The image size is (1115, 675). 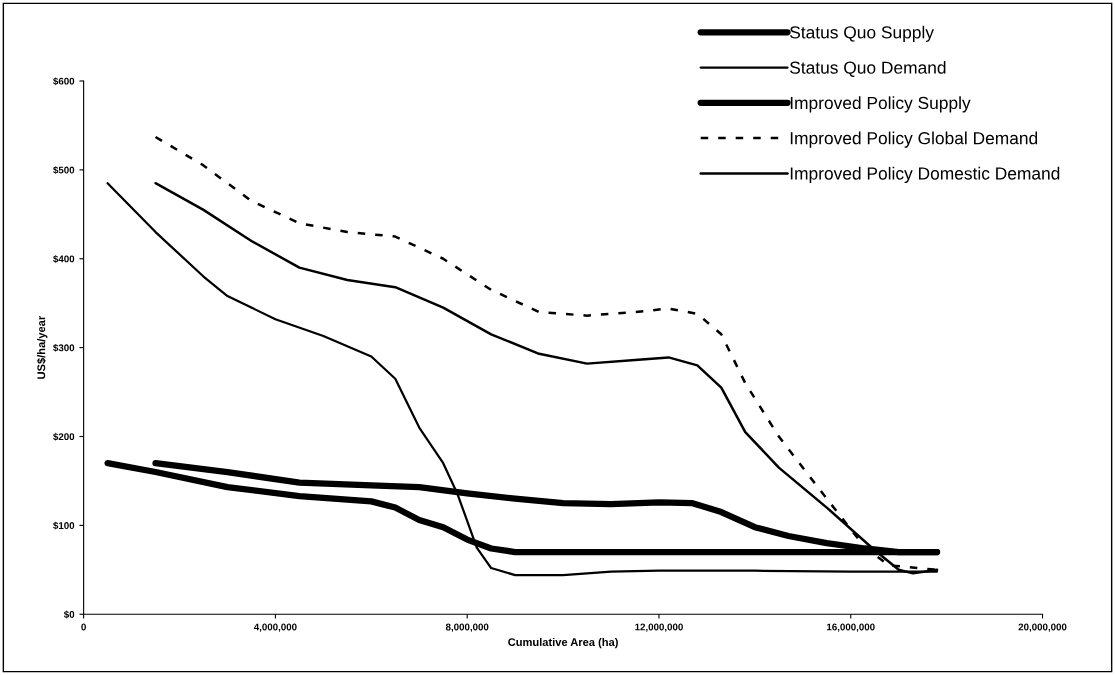 What do you see at coordinates (659, 627) in the screenshot?
I see `x-tick-label: 12,000,000` at bounding box center [659, 627].